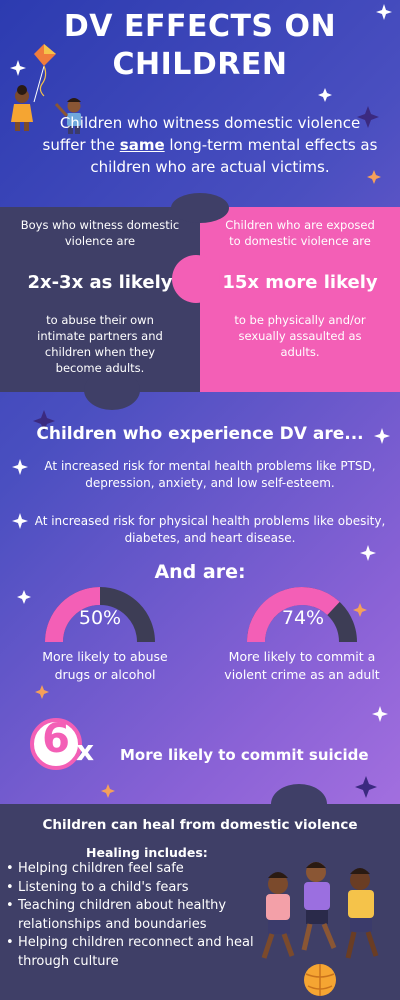 Image resolution: width=400 pixels, height=1000 pixels. What do you see at coordinates (147, 852) in the screenshot?
I see `healing-subtitle: Healing includes:` at bounding box center [147, 852].